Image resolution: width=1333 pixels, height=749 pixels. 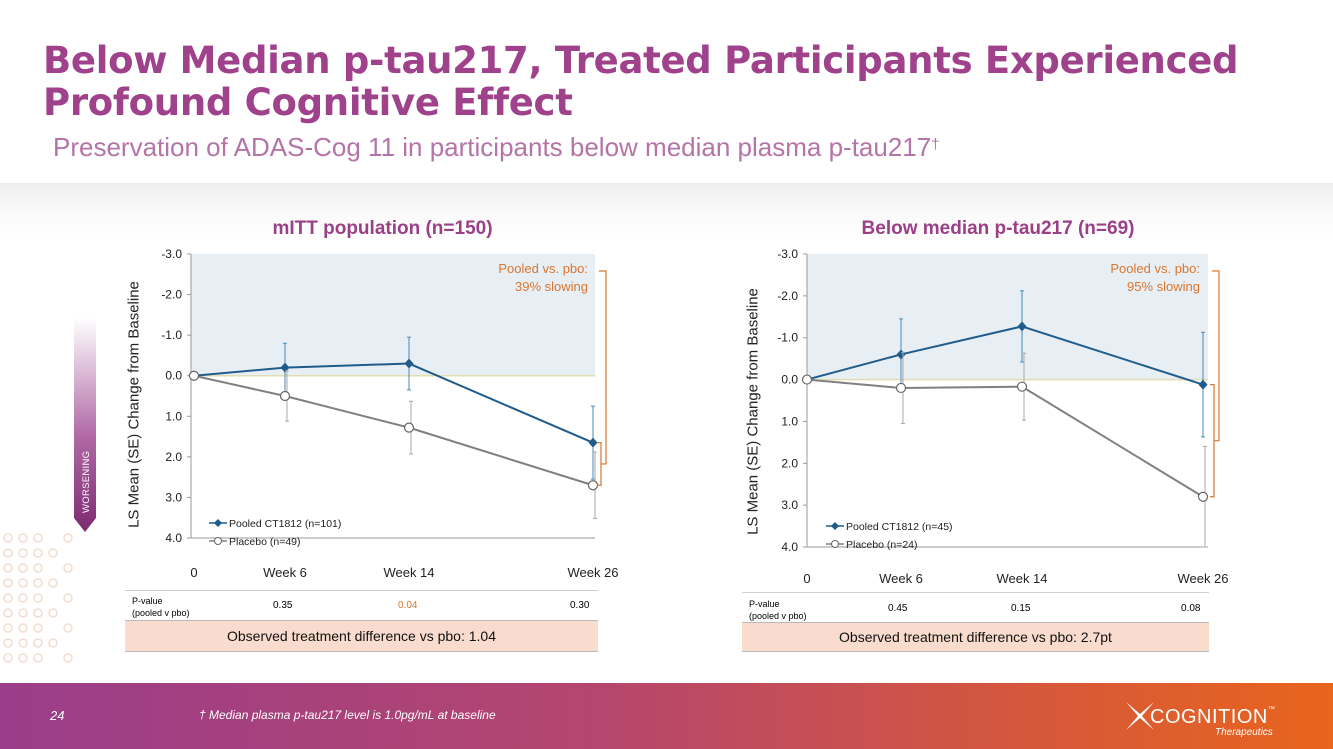 What do you see at coordinates (898, 608) in the screenshot?
I see `pvalue-week6-below-median: 0.45` at bounding box center [898, 608].